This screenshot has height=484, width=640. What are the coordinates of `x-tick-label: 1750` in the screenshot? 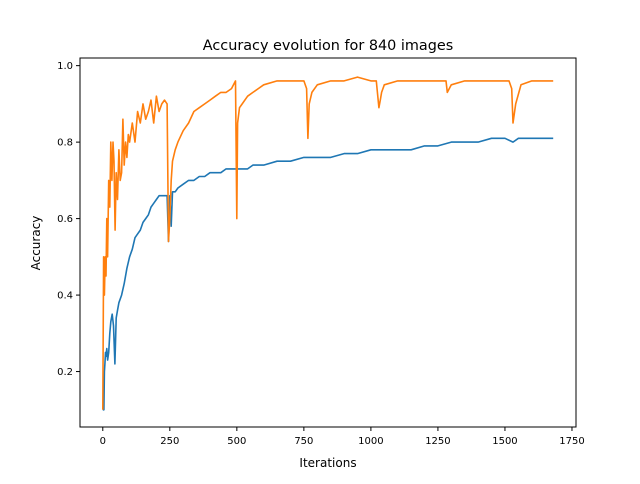 It's located at (571, 441).